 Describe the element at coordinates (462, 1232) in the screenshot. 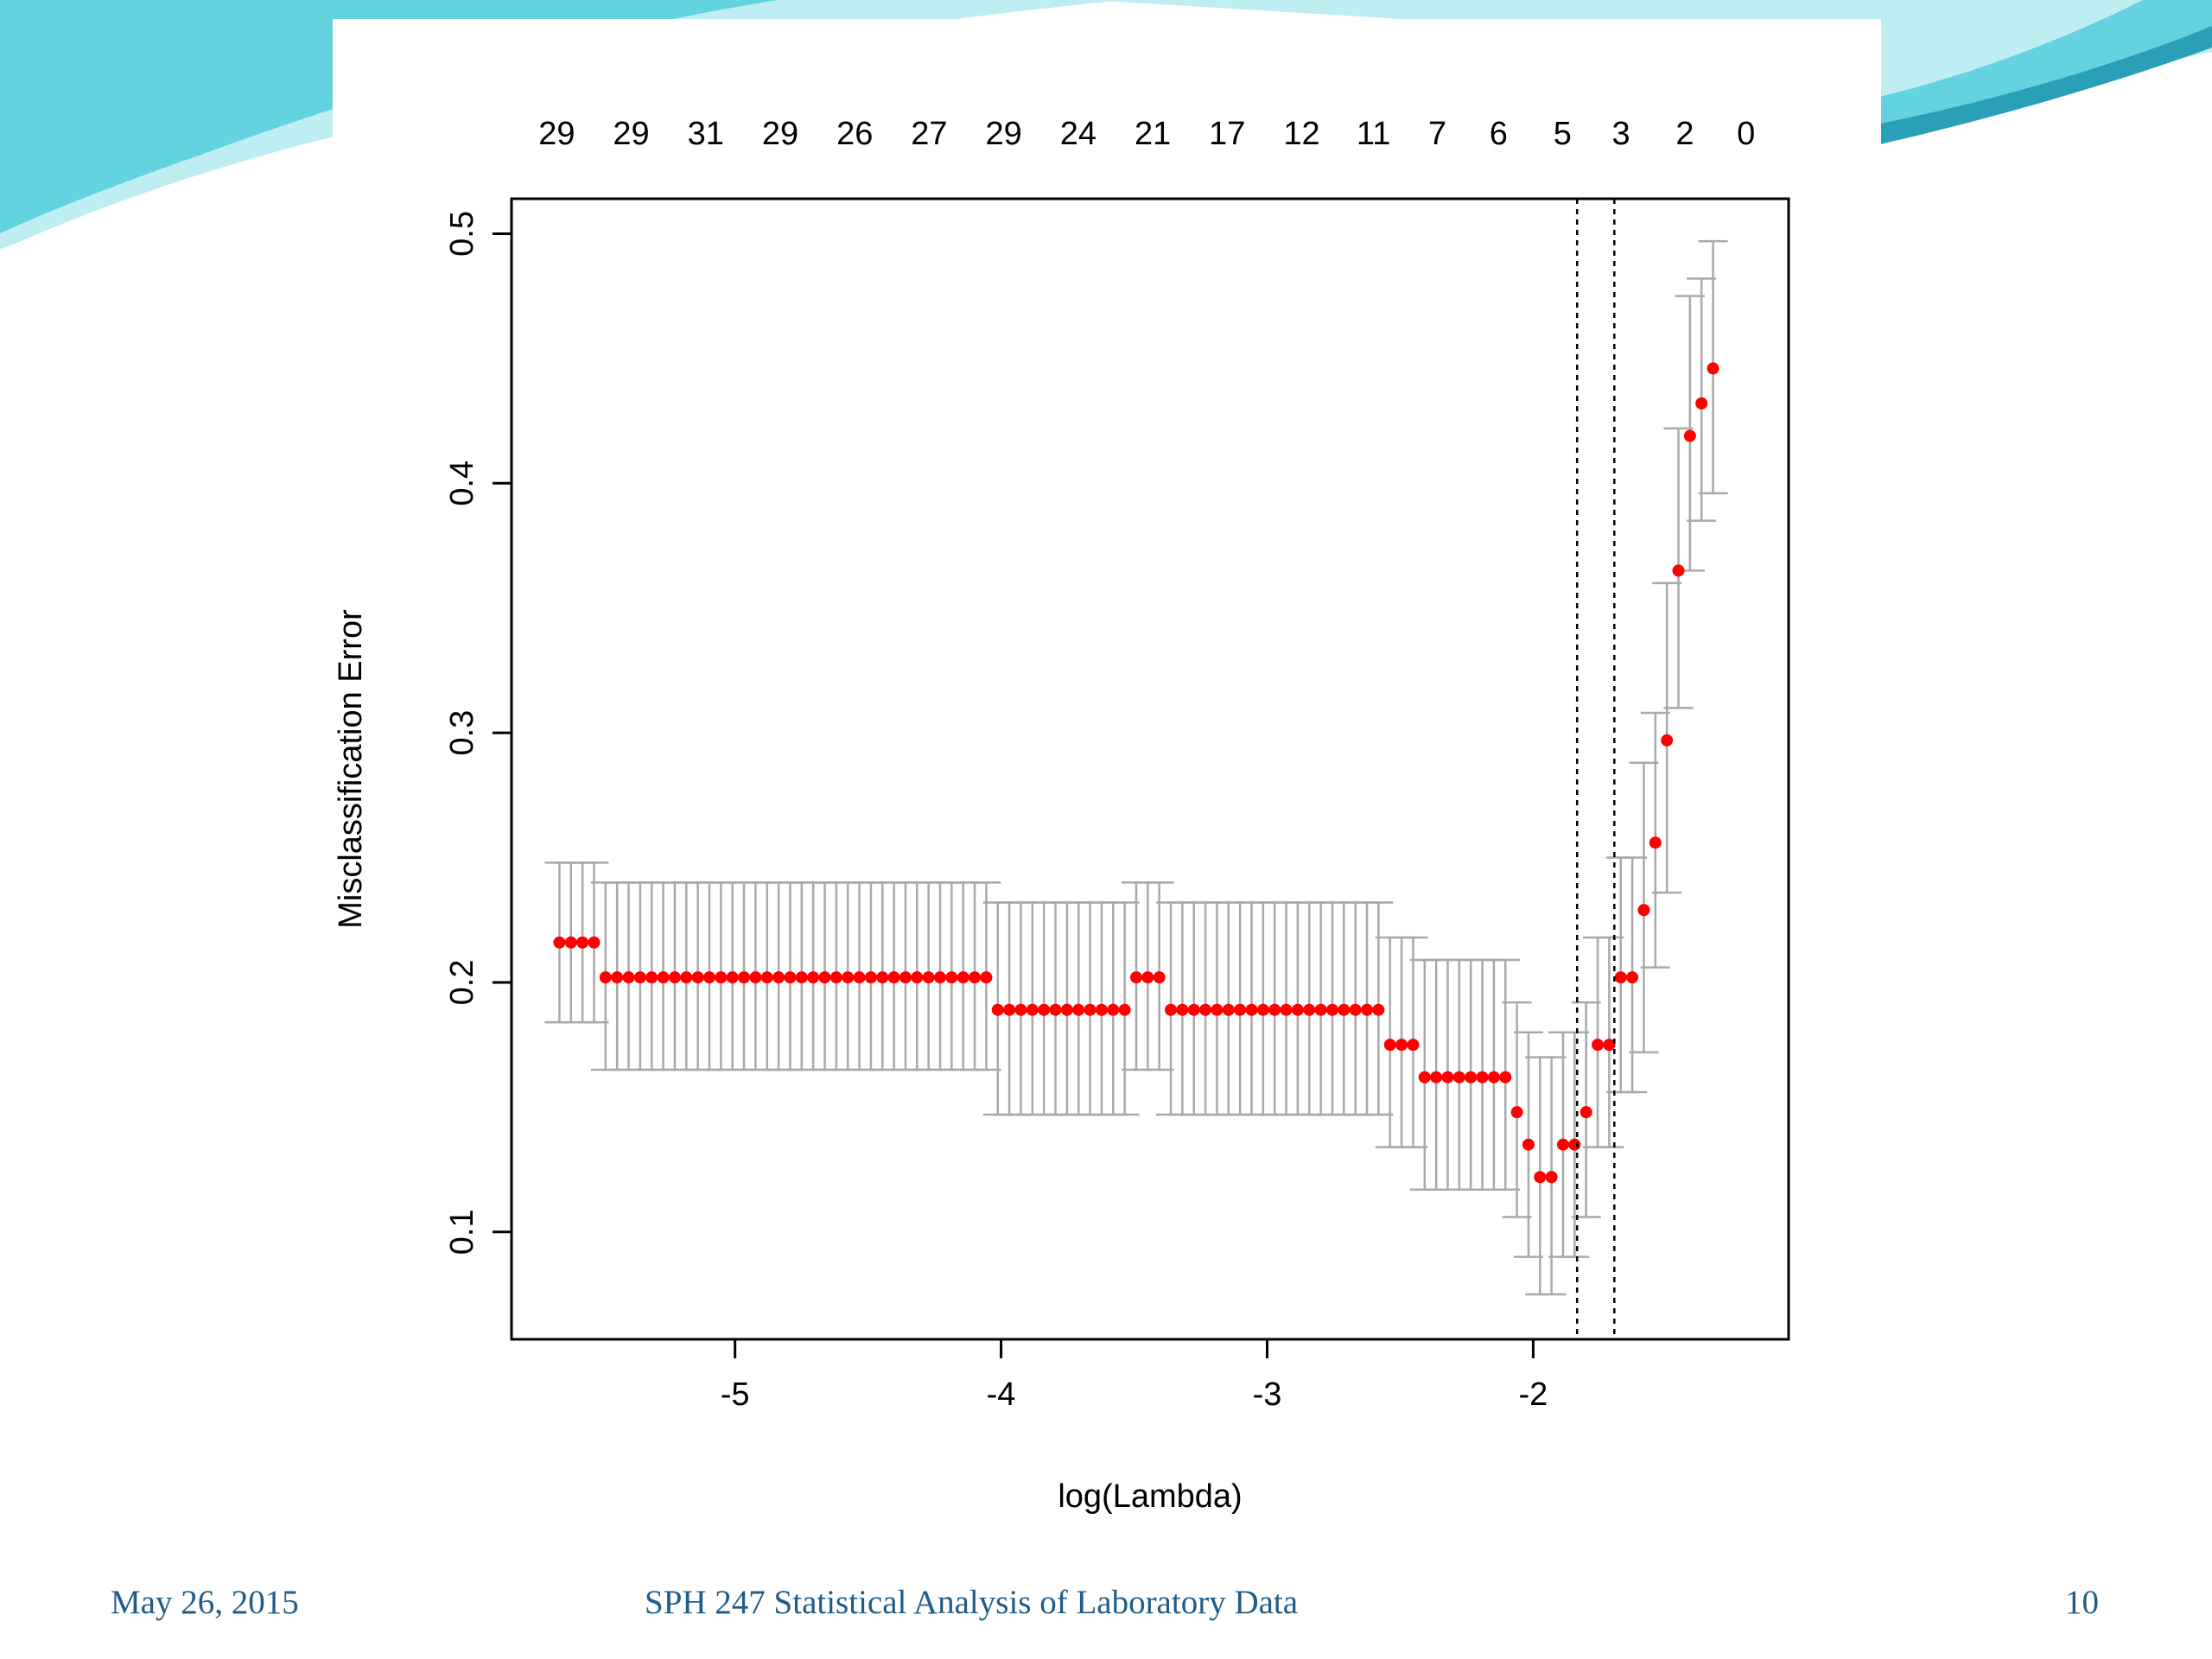

I see `y-tick-label-0: 0.1` at that location.